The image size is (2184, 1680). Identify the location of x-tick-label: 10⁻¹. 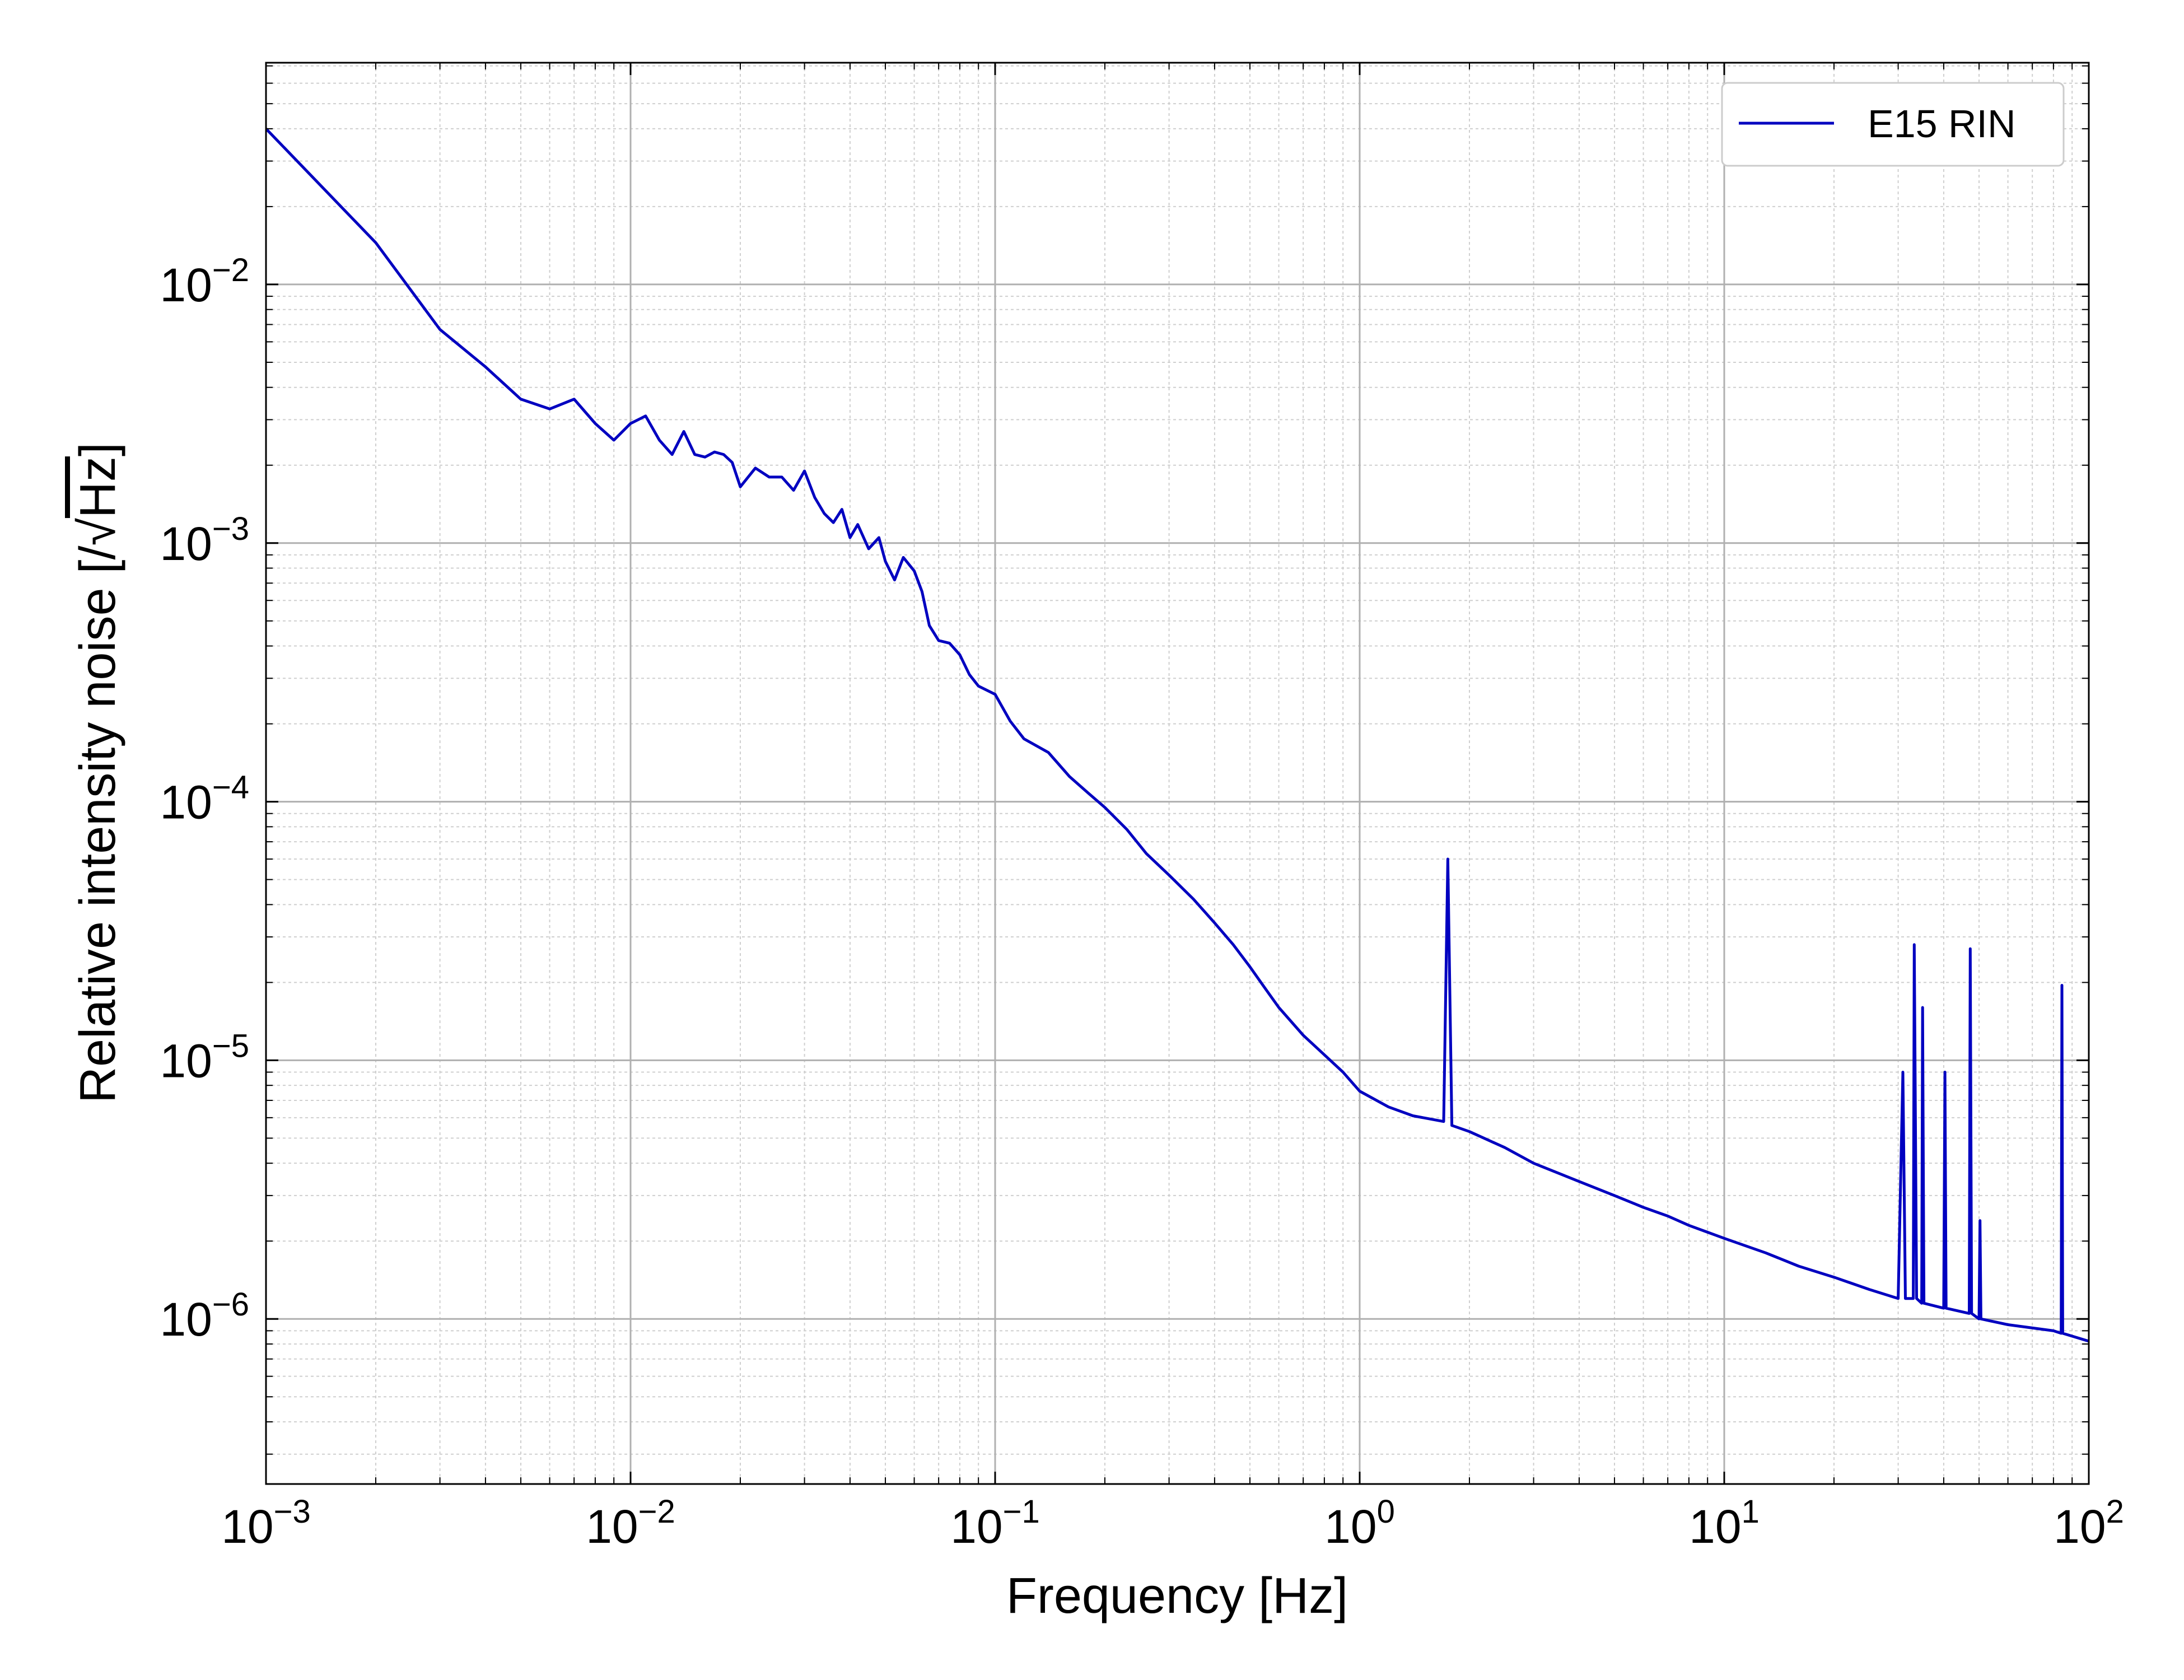
(995, 1523).